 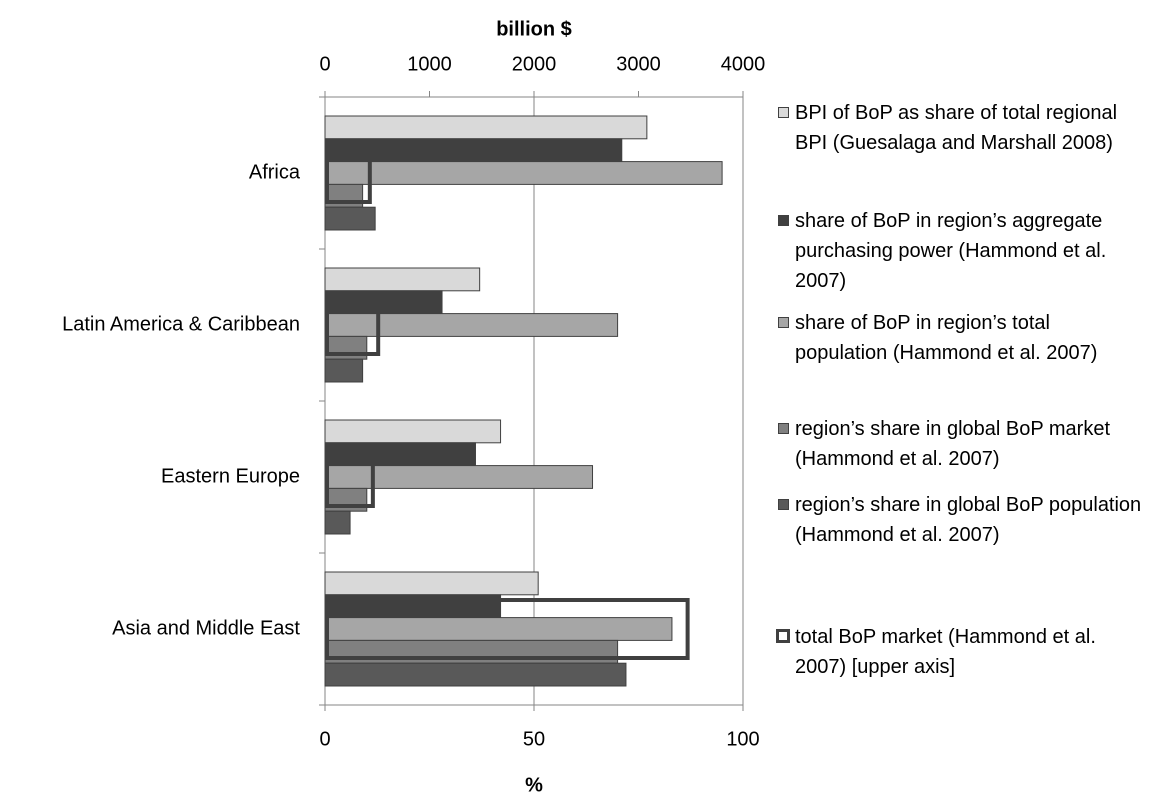 What do you see at coordinates (324, 739) in the screenshot?
I see `x-tick-label: 0` at bounding box center [324, 739].